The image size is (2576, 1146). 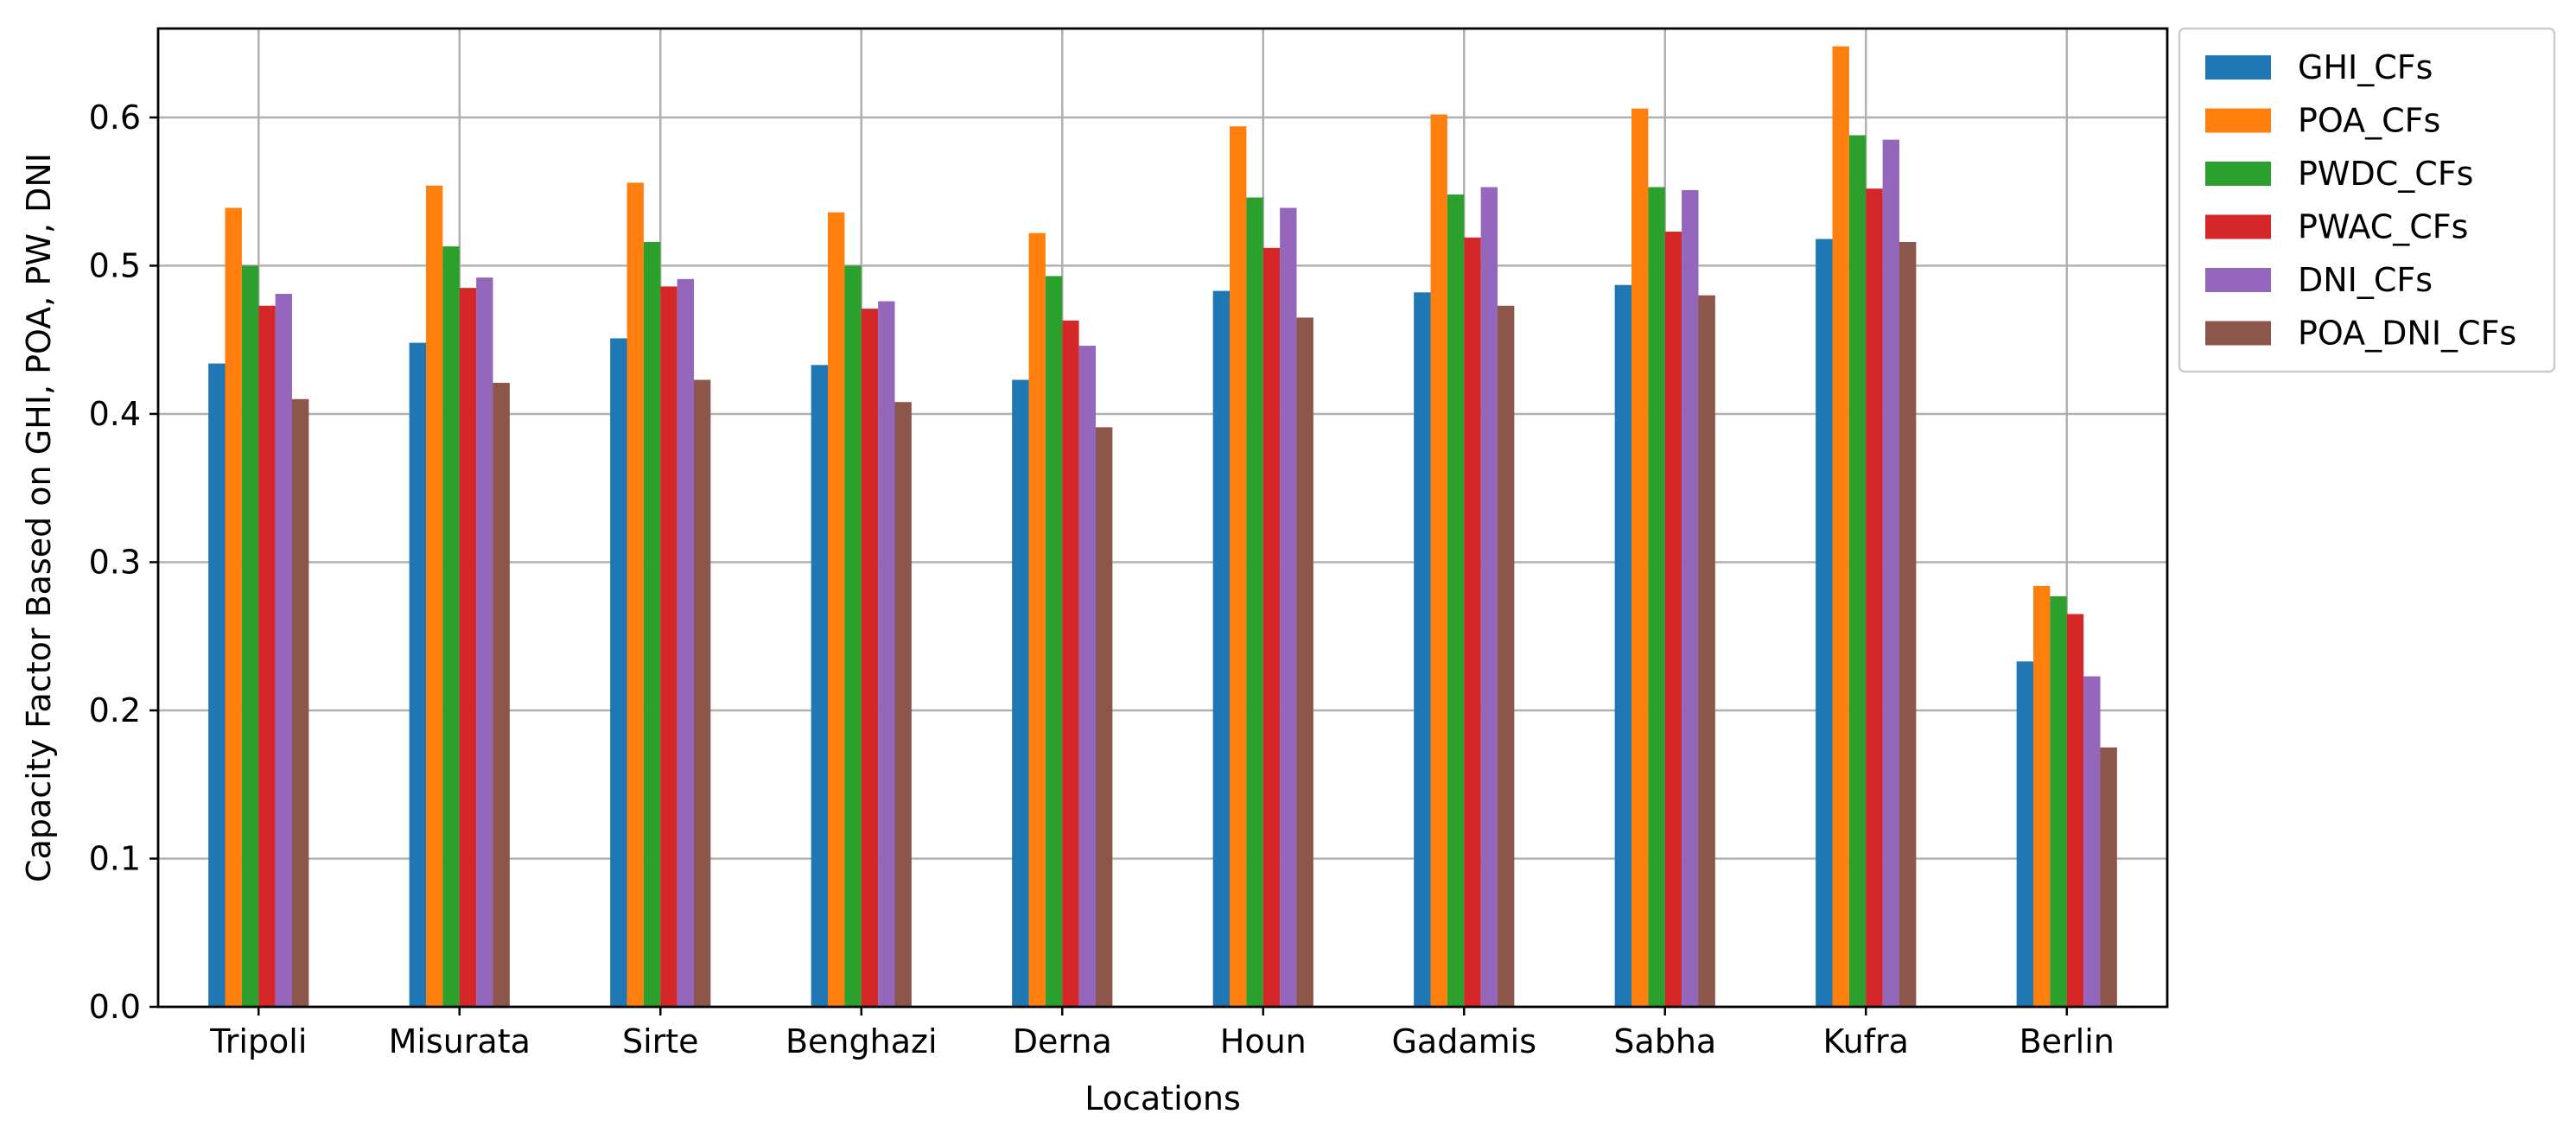 I want to click on y-tick-label: 0.6, so click(x=115, y=118).